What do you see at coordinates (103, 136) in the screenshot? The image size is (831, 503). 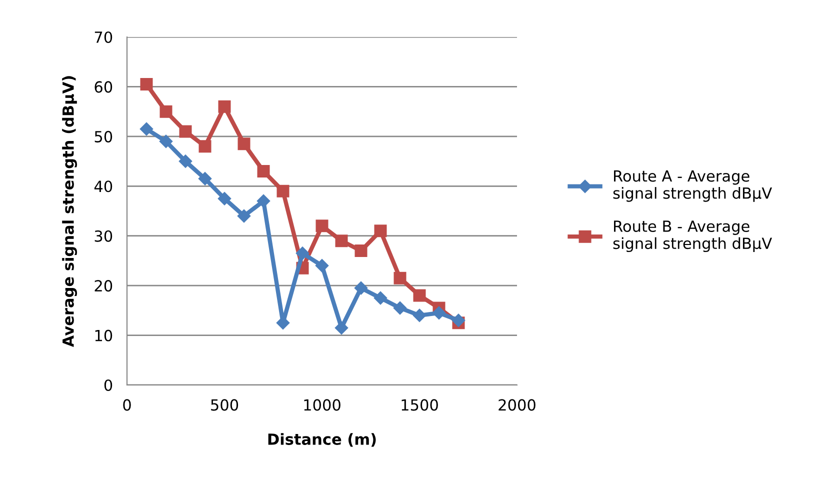 I see `y-tick-label: 50` at bounding box center [103, 136].